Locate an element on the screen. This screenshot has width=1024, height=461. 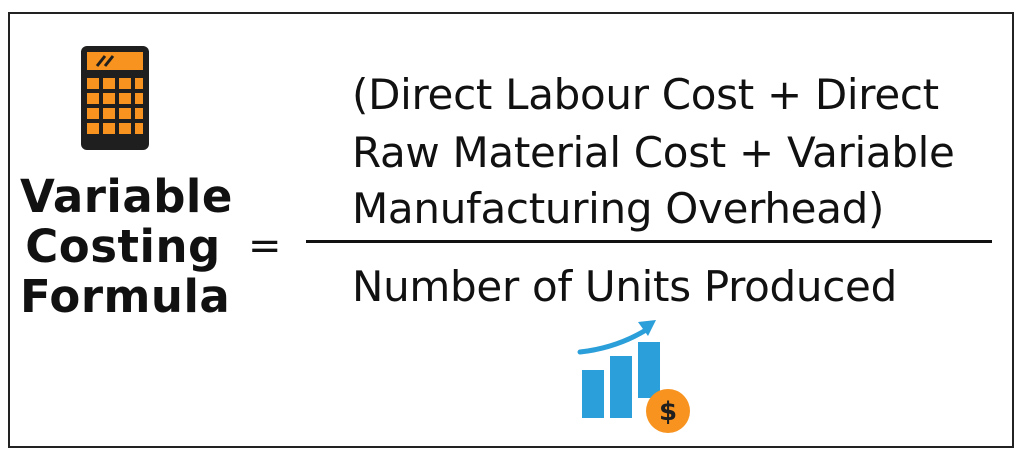
numerator-line-3: Manufacturing Overhead) is located at coordinates (618, 208).